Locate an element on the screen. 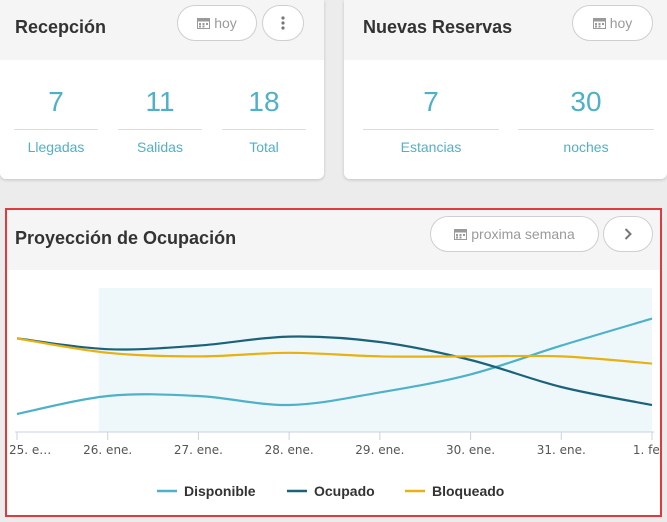 The image size is (667, 522). new-bookings-date-button: hoy is located at coordinates (612, 23).